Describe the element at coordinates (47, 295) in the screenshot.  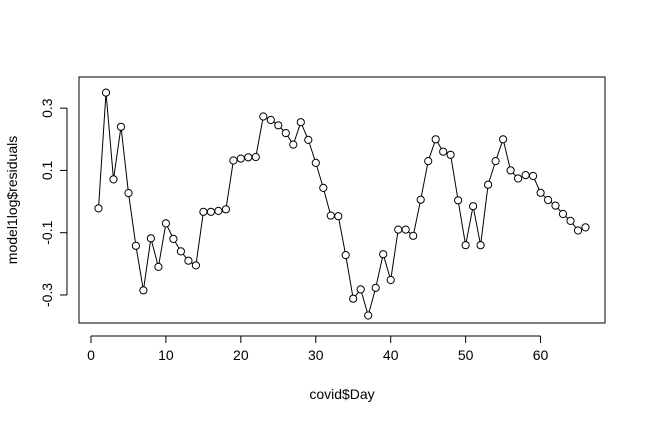
I see `y-tick-label: -0.3` at that location.